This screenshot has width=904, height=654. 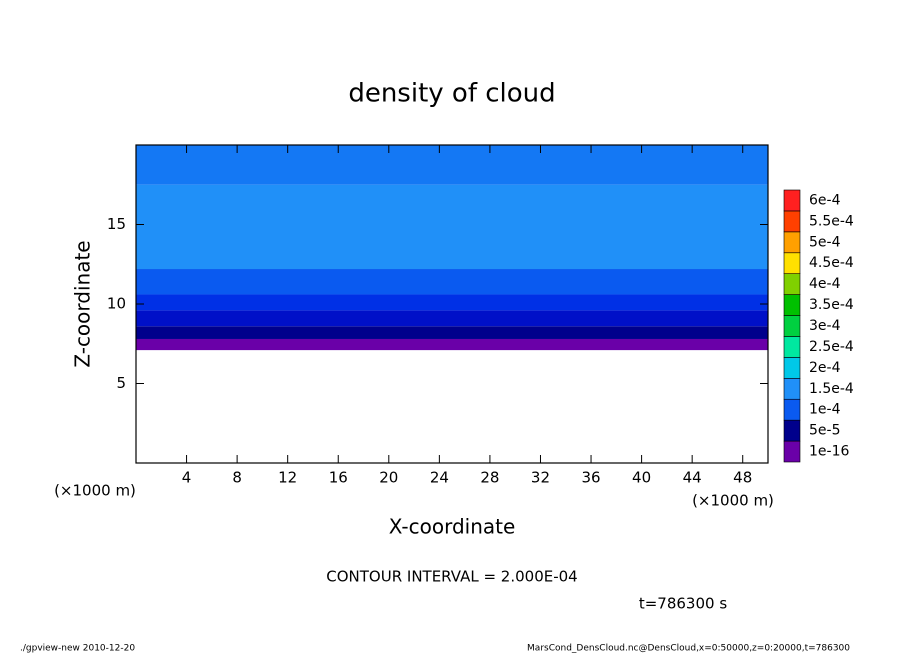 What do you see at coordinates (692, 478) in the screenshot?
I see `x-tick-label: 44` at bounding box center [692, 478].